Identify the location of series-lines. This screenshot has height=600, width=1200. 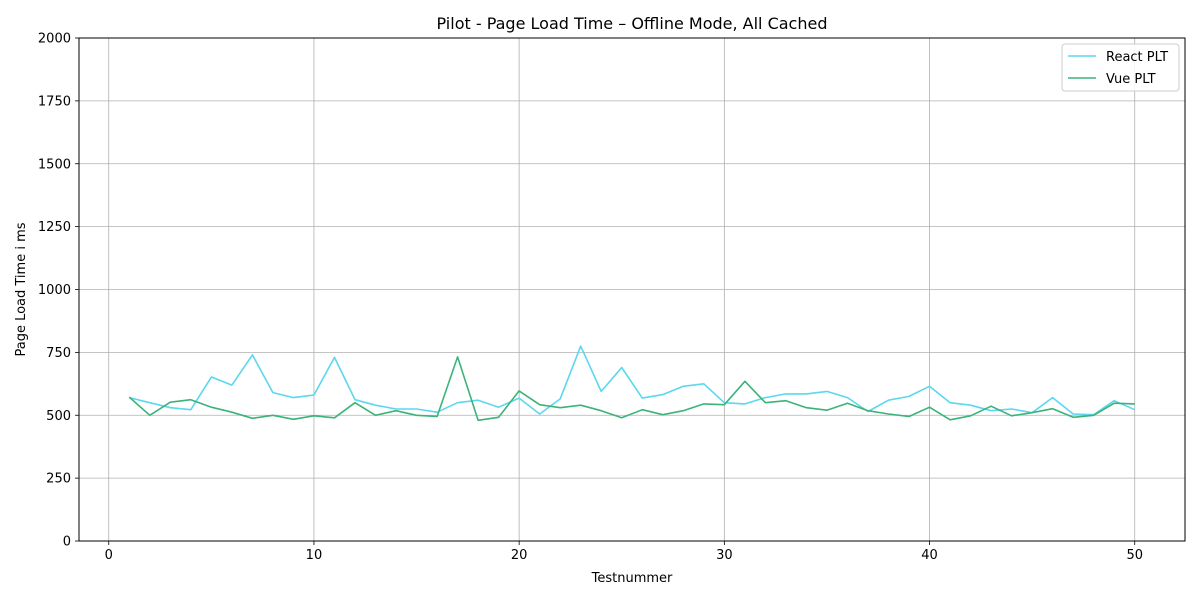
(632, 383).